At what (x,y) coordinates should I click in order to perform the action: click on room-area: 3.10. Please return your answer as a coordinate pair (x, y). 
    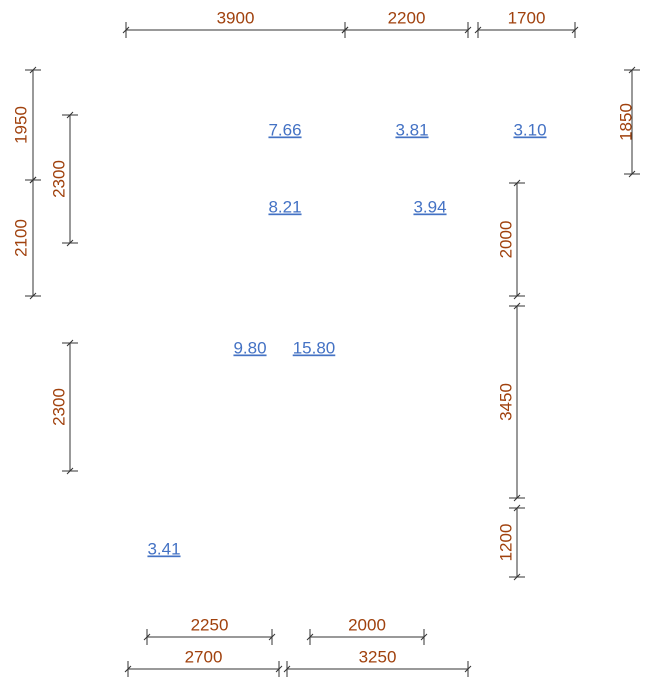
    Looking at the image, I should click on (529, 129).